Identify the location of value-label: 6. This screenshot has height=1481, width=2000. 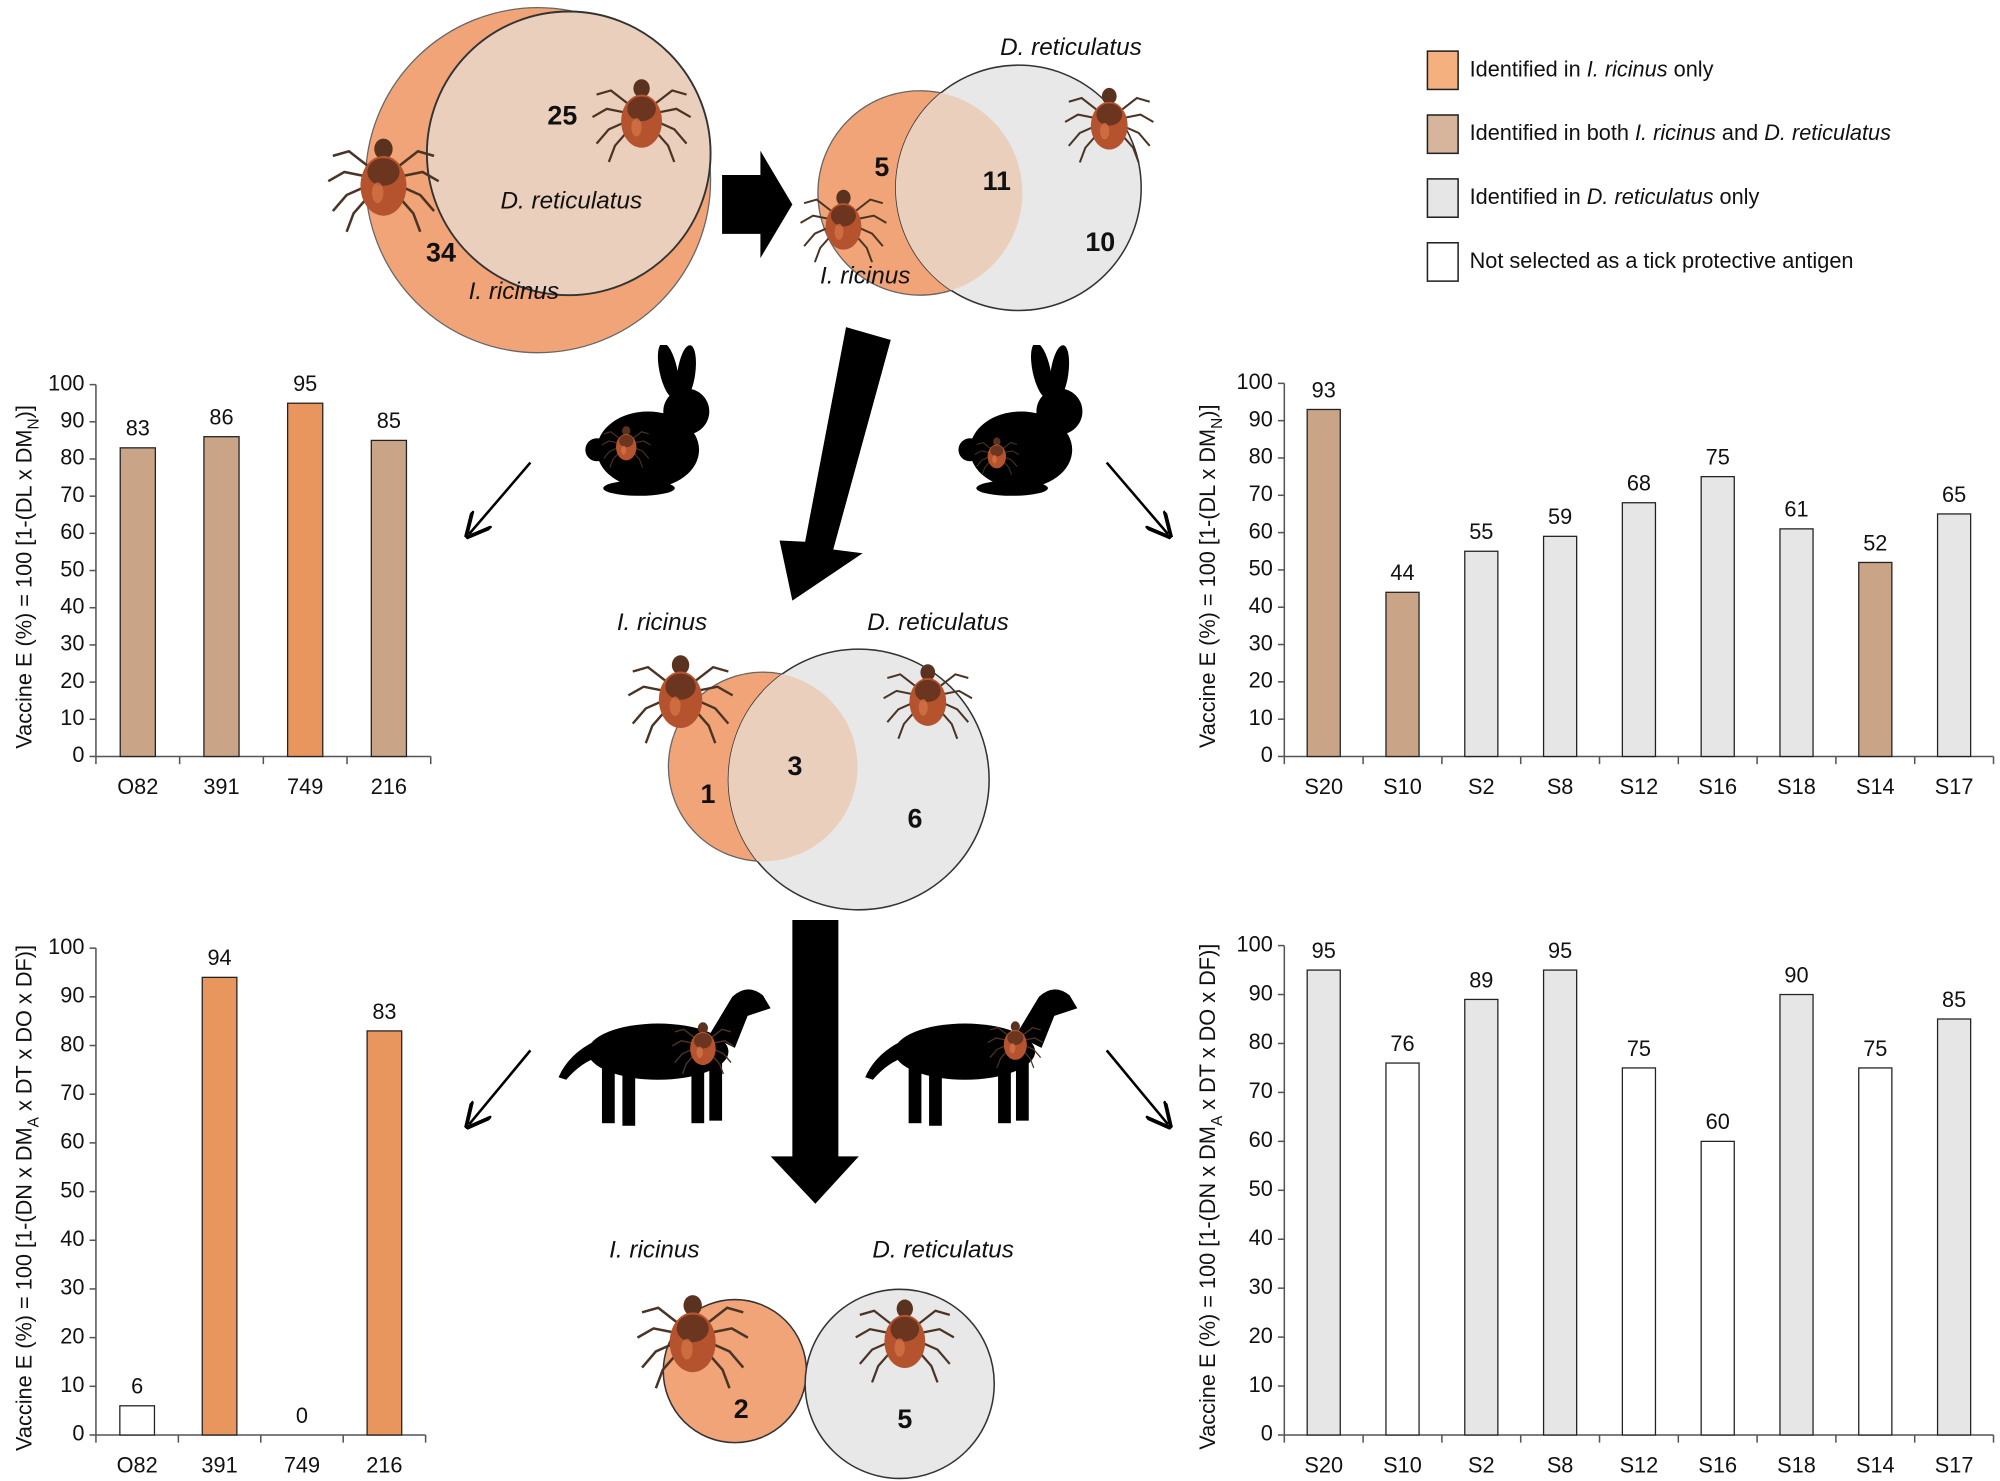
(137, 1386).